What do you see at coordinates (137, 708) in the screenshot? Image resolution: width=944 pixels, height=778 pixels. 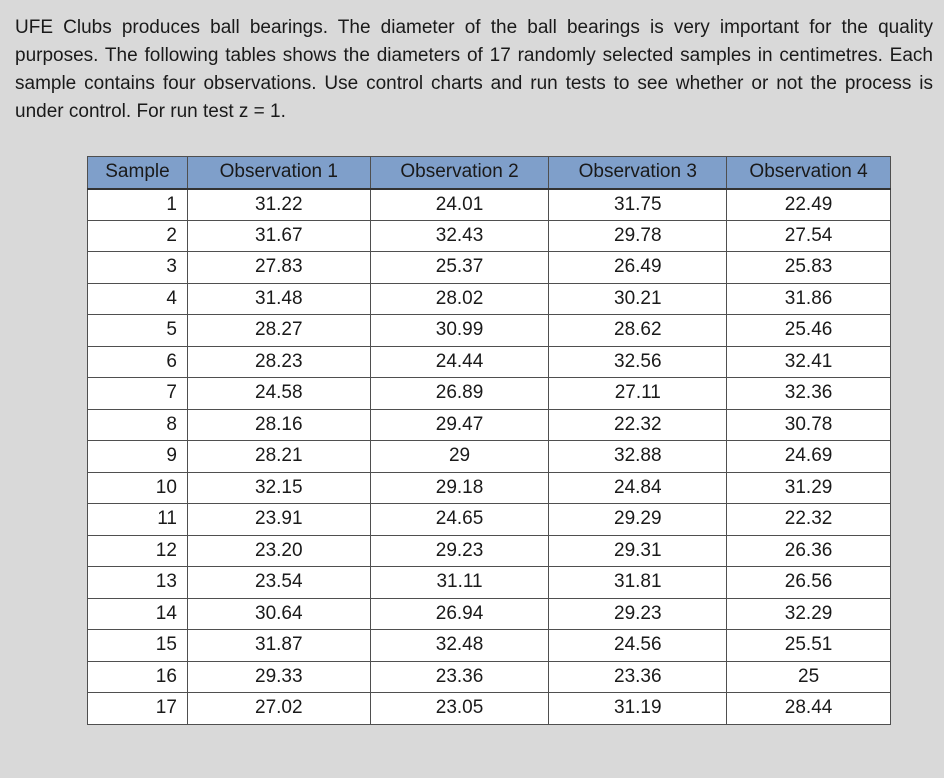 I see `sample-cell: 17` at bounding box center [137, 708].